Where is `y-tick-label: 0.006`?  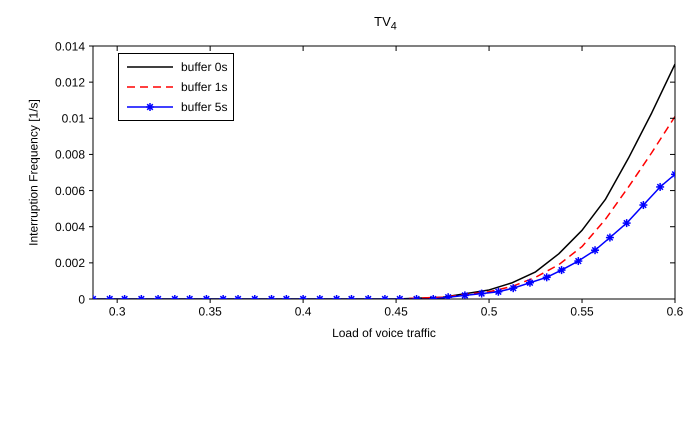 y-tick-label: 0.006 is located at coordinates (70, 191).